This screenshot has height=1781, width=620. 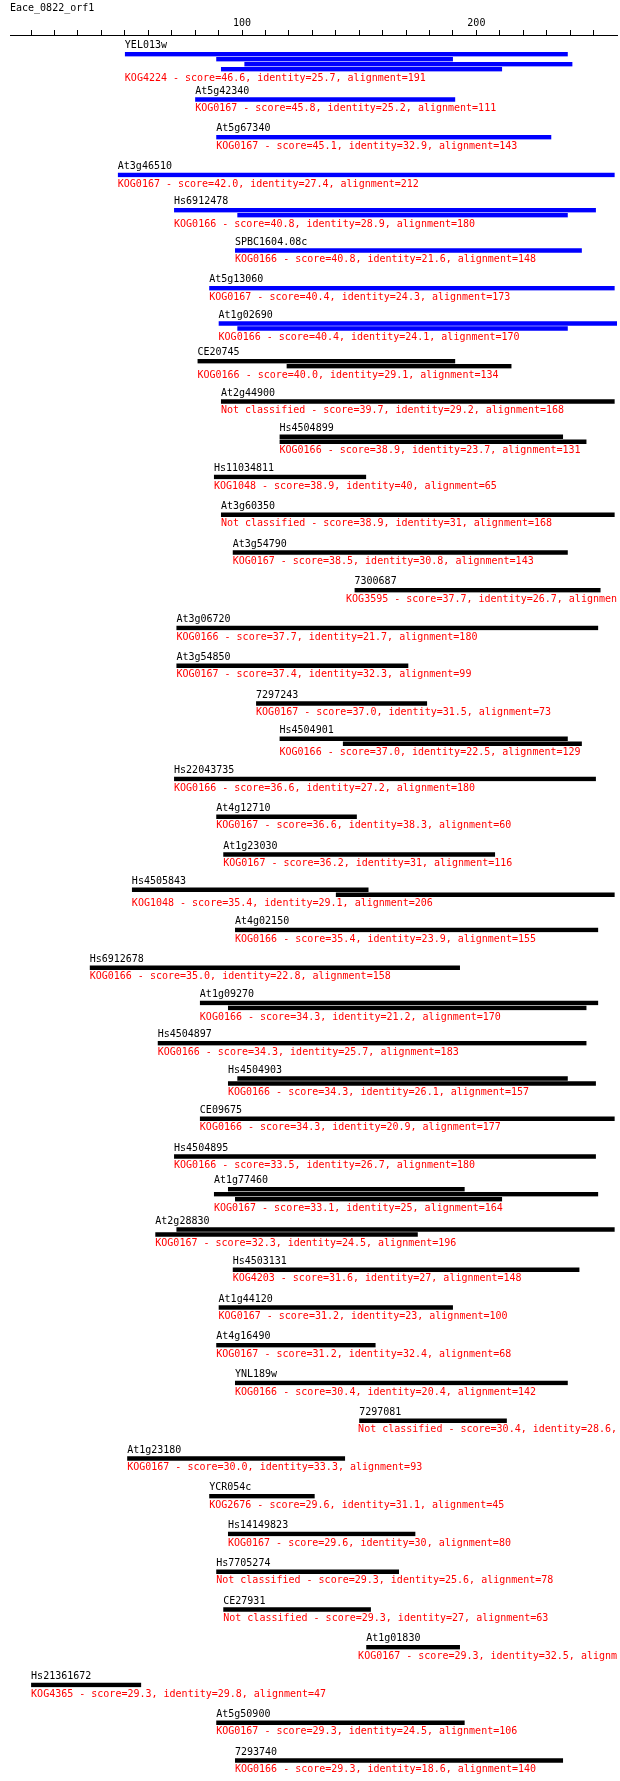 What do you see at coordinates (430, 450) in the screenshot?
I see `annotation: KOG0166 - score=38.9, identity=23.7, alignment=131` at bounding box center [430, 450].